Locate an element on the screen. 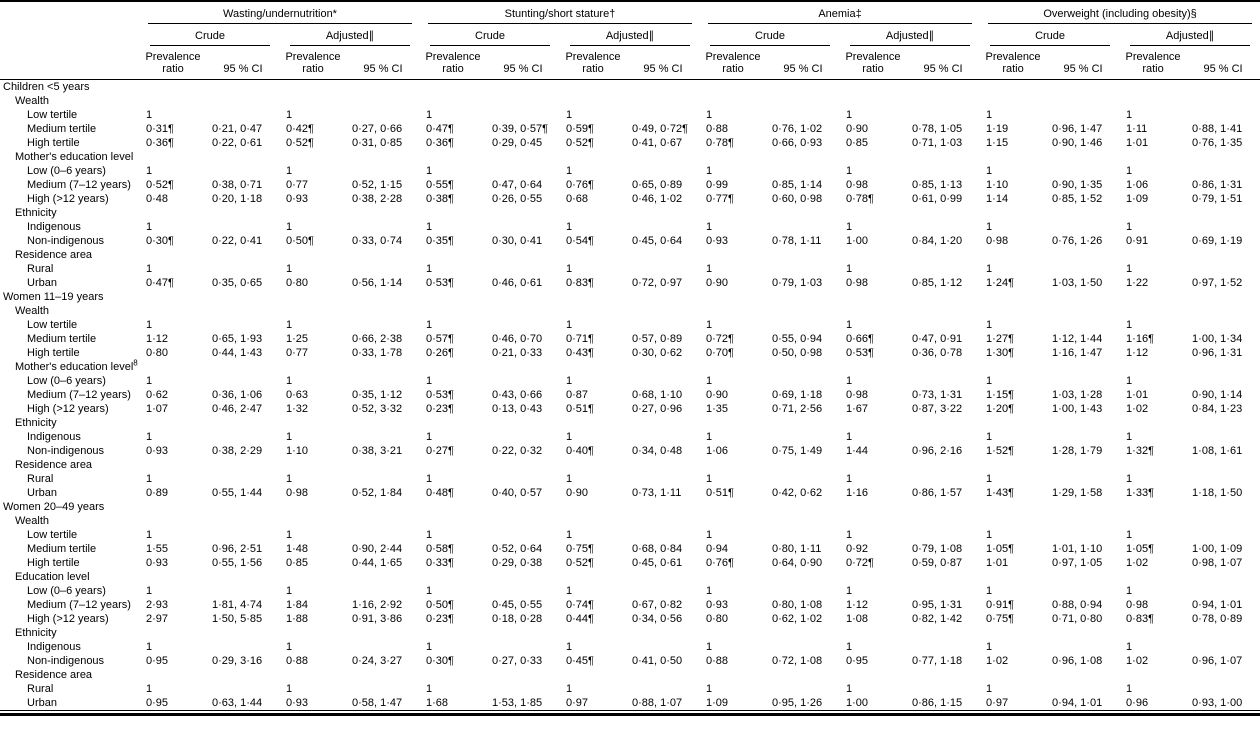 The image size is (1260, 740). ci-value: 0·78, 1·05 is located at coordinates (937, 129).